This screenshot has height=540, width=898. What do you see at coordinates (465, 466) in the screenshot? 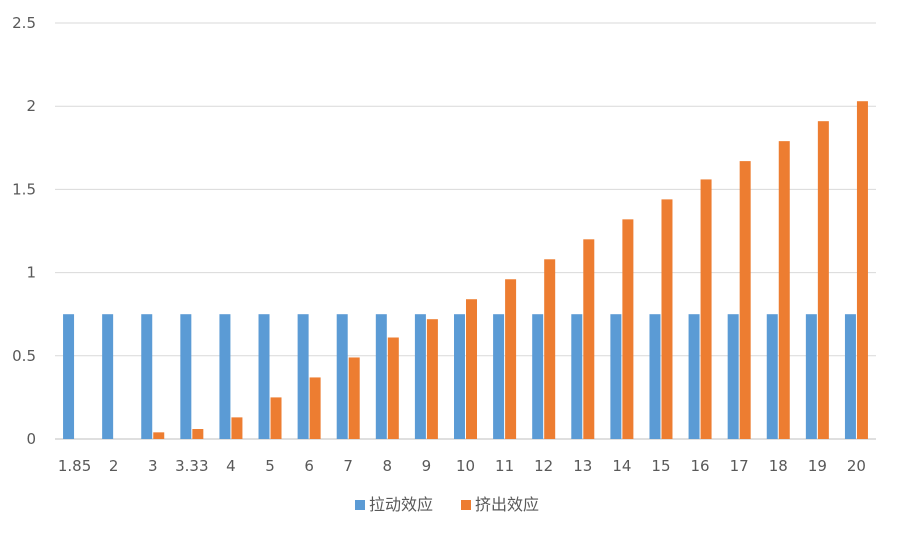
I see `x-tick-label: 10` at bounding box center [465, 466].